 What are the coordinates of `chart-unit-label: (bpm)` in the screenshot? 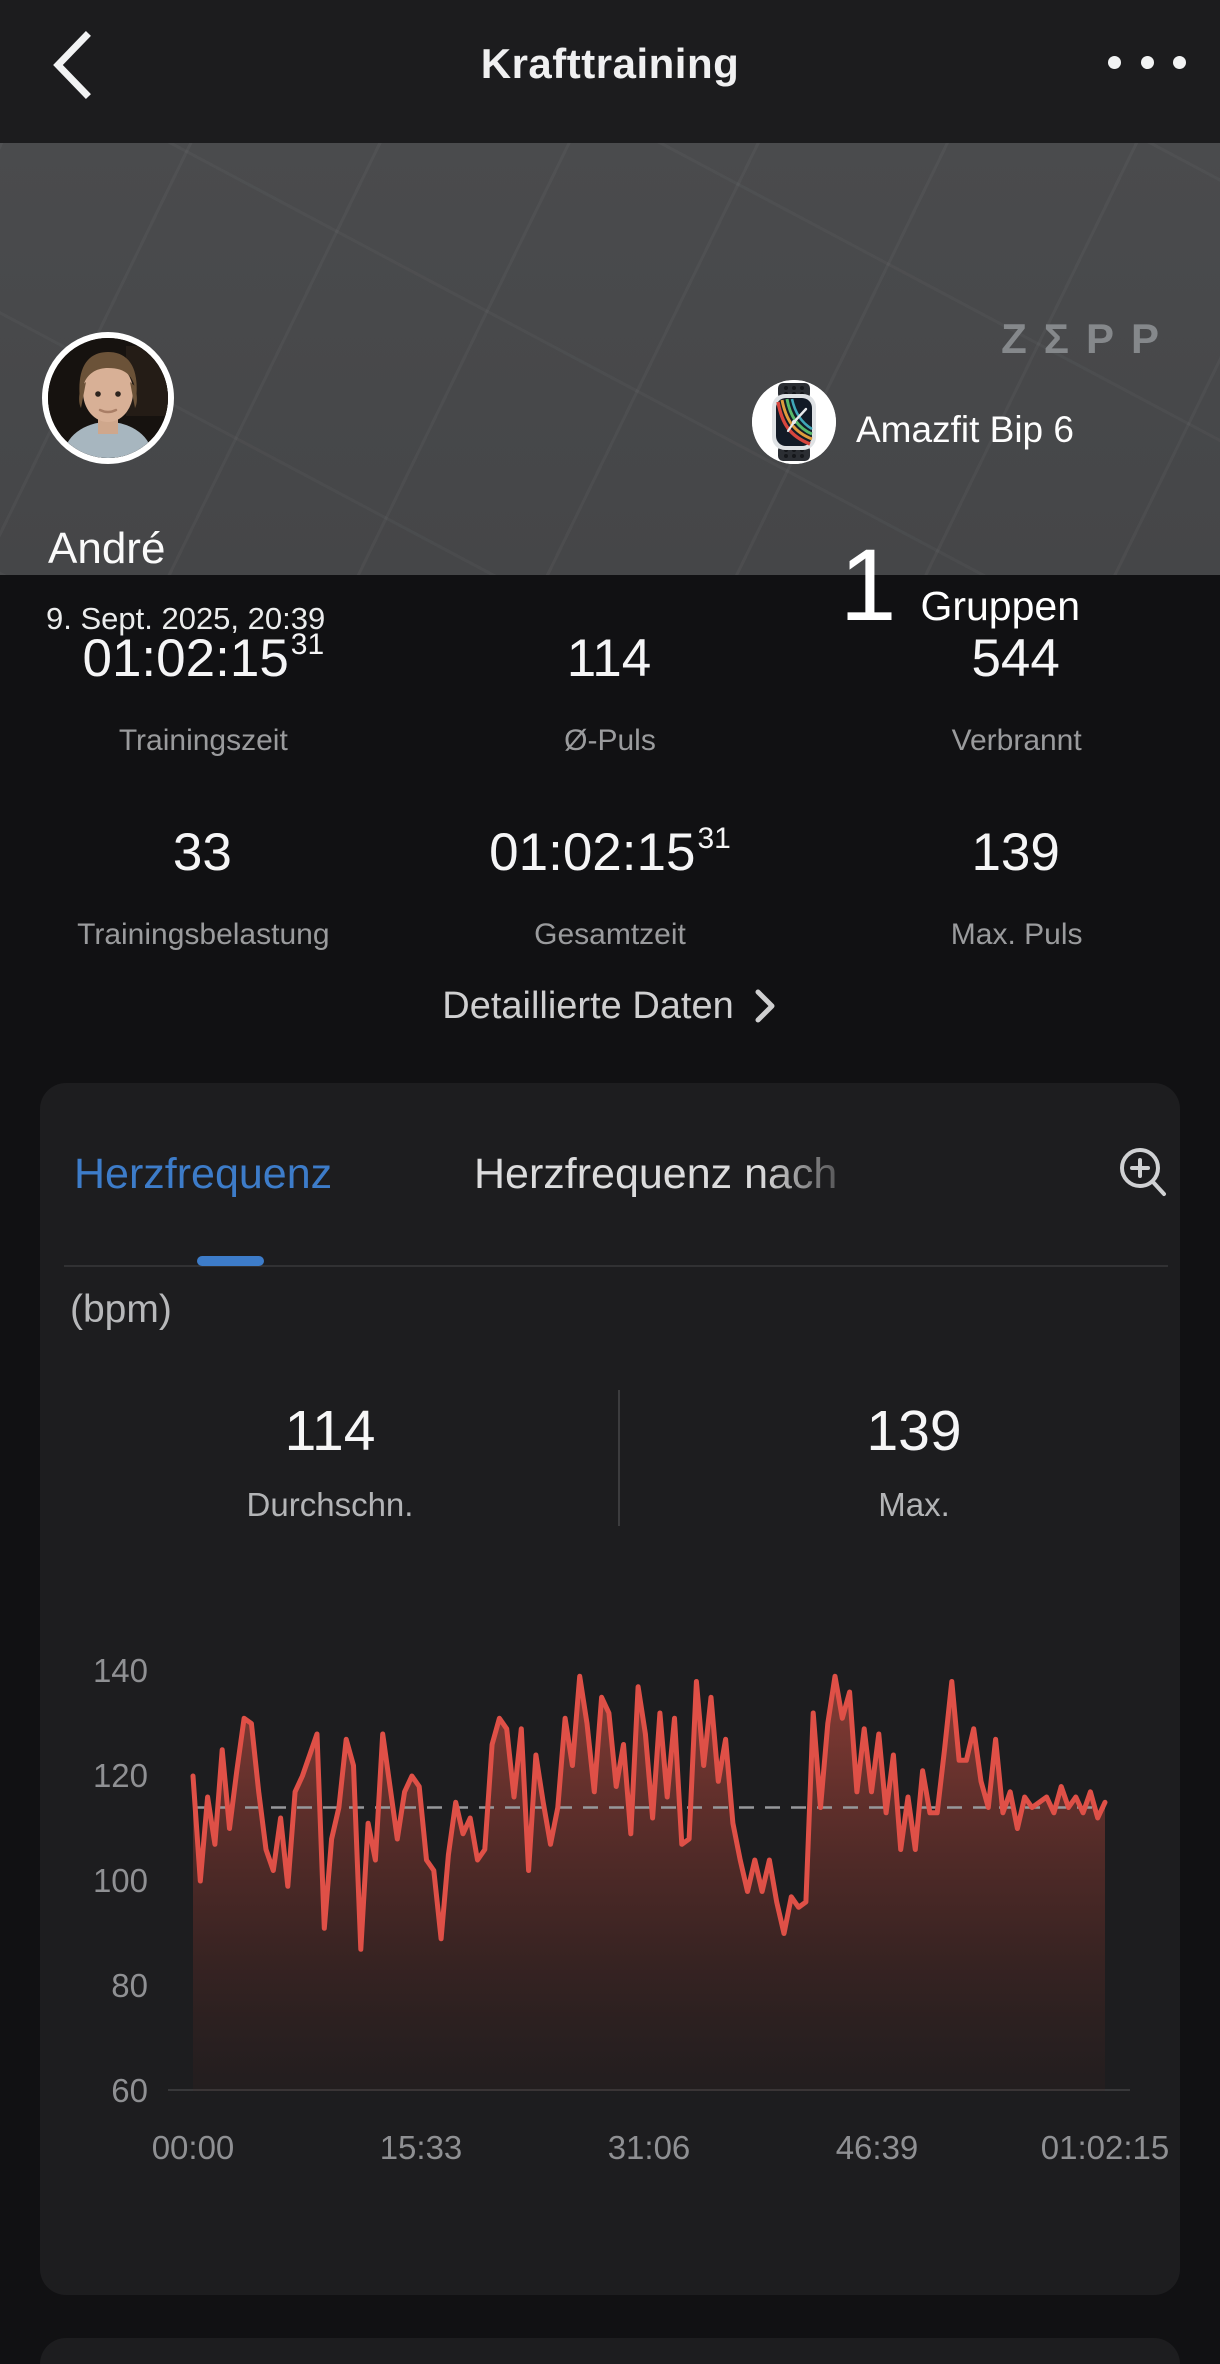 It's located at (121, 1309).